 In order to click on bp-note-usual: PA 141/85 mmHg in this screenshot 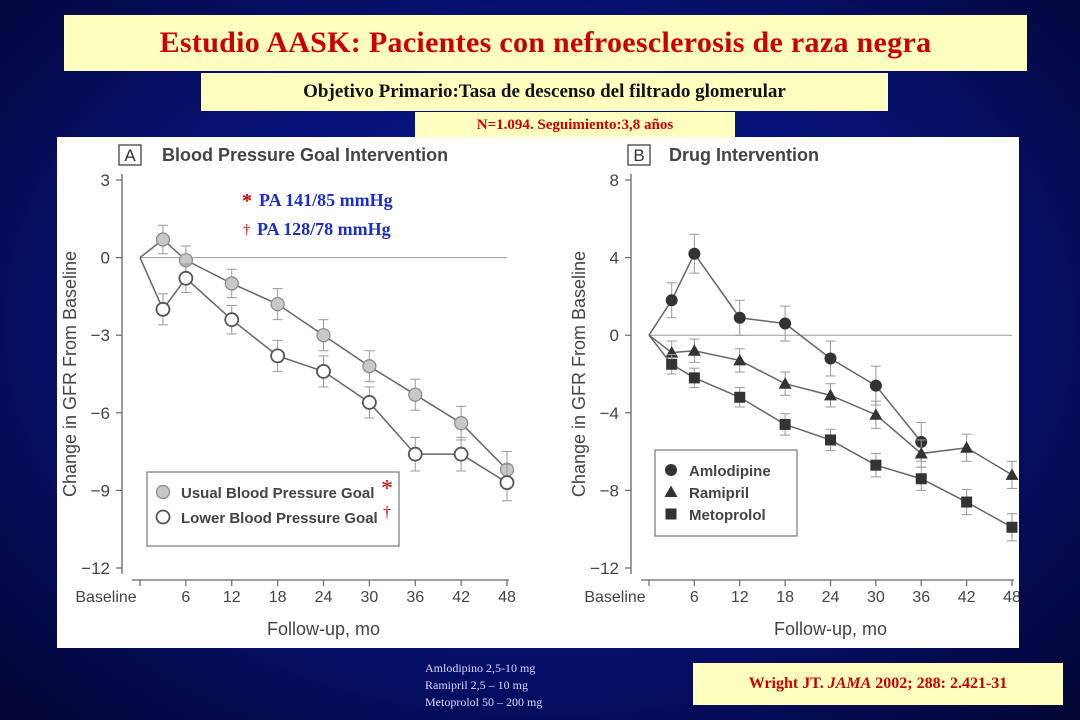, I will do `click(326, 200)`.